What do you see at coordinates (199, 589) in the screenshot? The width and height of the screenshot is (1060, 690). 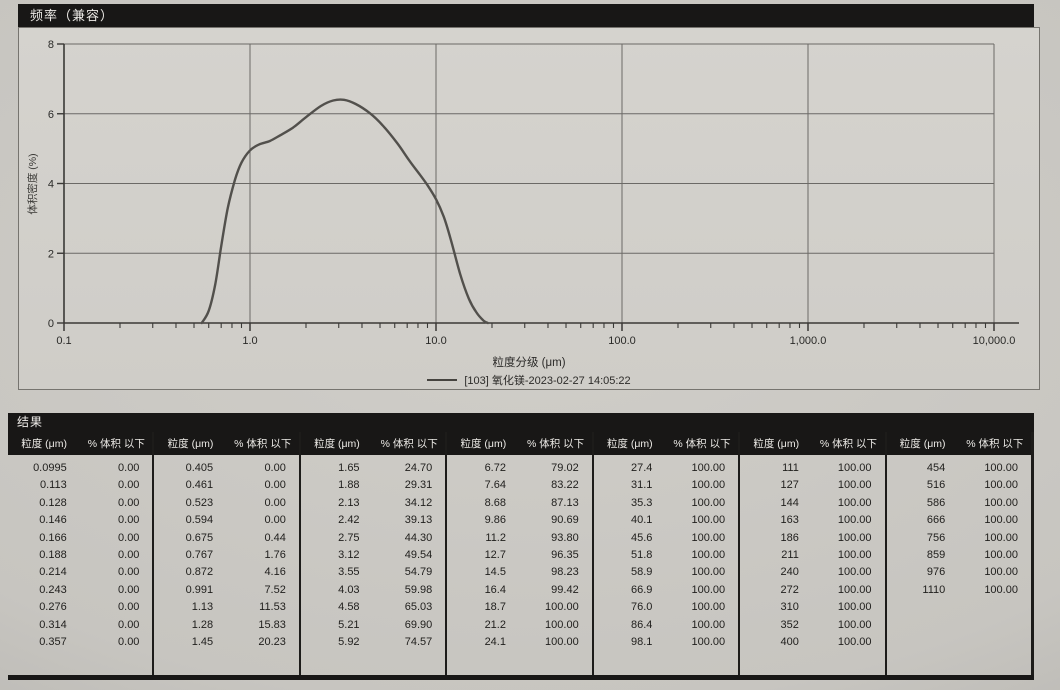 I see `size-cell: 0.991` at bounding box center [199, 589].